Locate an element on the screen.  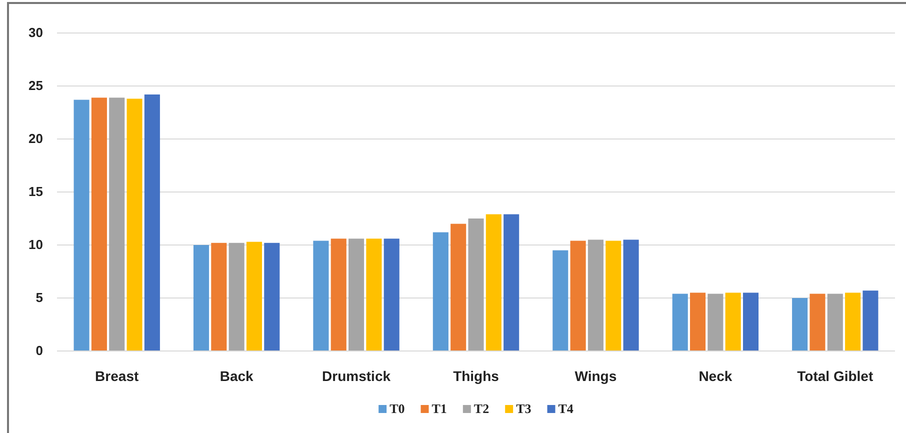
x-tick-label: Drumstick is located at coordinates (356, 376).